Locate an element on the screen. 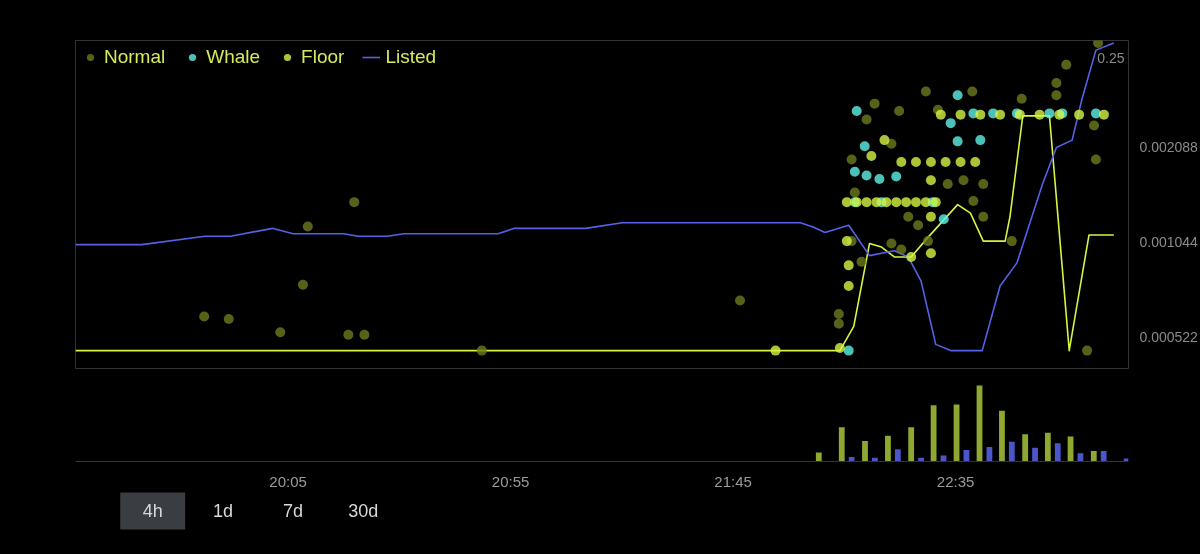 Image resolution: width=1200 pixels, height=554 pixels. x-tick-label: 21:45 is located at coordinates (733, 481).